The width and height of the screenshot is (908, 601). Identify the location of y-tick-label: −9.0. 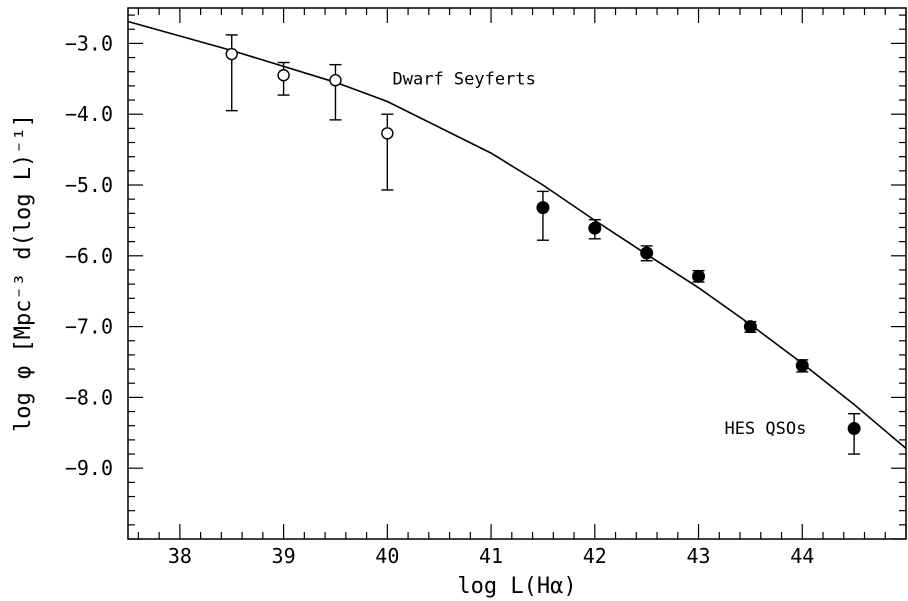
(89, 468).